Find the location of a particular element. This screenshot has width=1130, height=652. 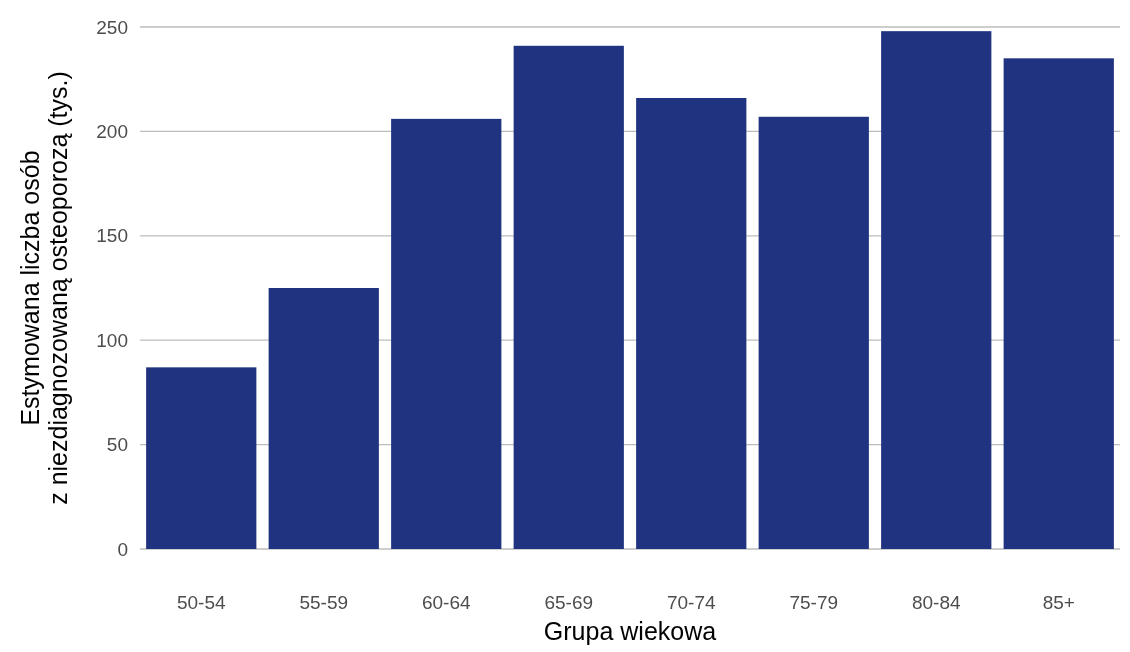

x-tick-label: 85+ is located at coordinates (1058, 602).